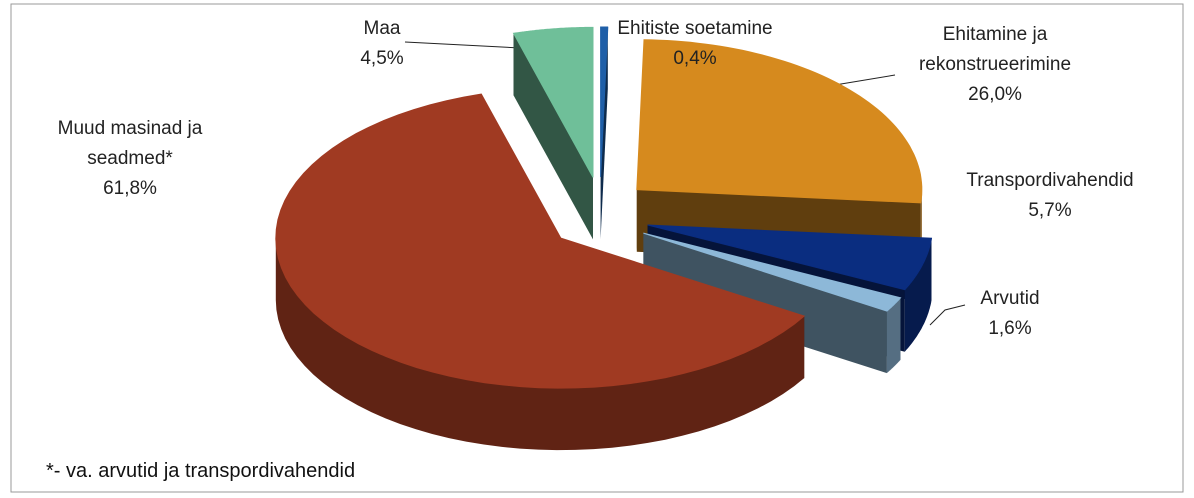  What do you see at coordinates (1049, 196) in the screenshot?
I see `data-label: Transpordivahendid 5,7%` at bounding box center [1049, 196].